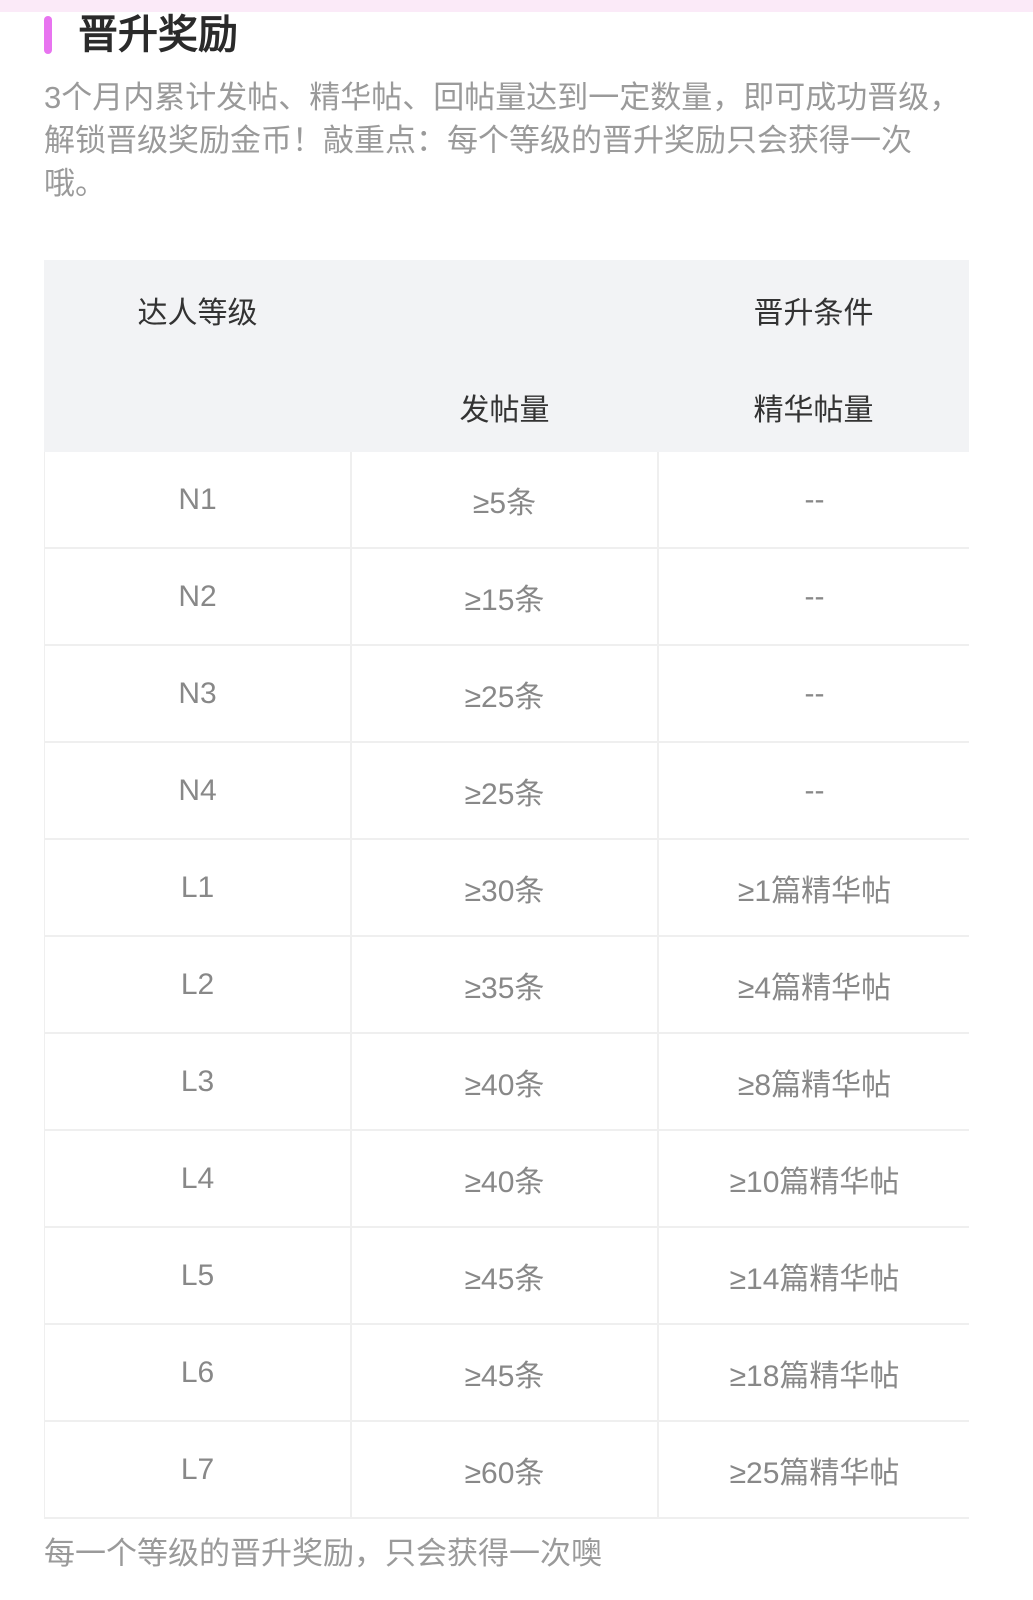 Image resolution: width=1033 pixels, height=1600 pixels. I want to click on cell-featured: ≥25篇精华帖, so click(814, 1473).